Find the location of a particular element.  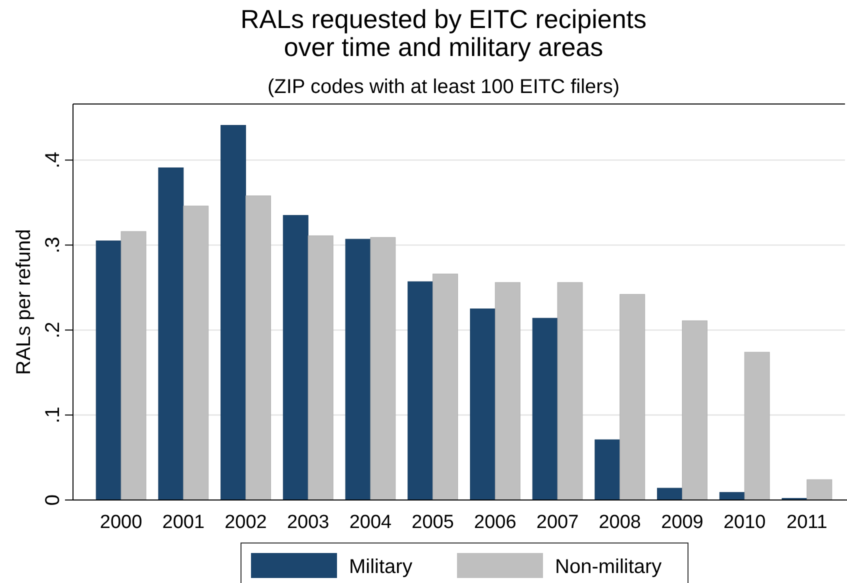

legend-label: Military is located at coordinates (380, 567).